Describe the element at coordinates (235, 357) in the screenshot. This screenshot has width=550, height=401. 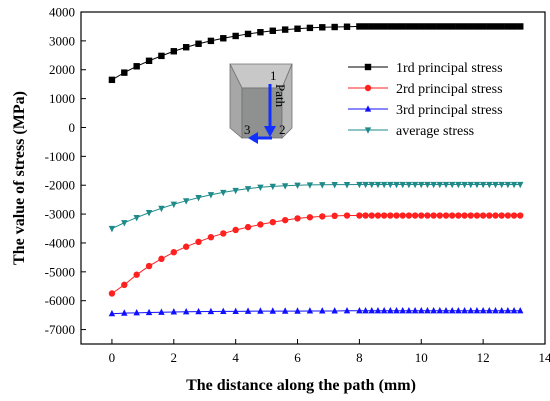
I see `x-tick-label: 4` at that location.